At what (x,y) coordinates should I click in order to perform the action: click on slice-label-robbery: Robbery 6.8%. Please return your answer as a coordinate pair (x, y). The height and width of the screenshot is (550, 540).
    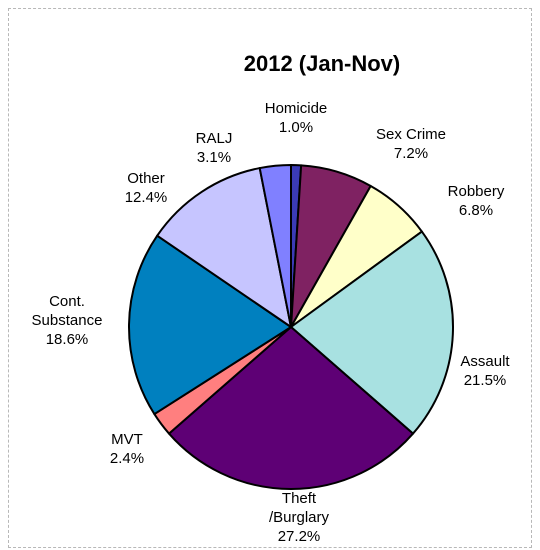
    Looking at the image, I should click on (476, 201).